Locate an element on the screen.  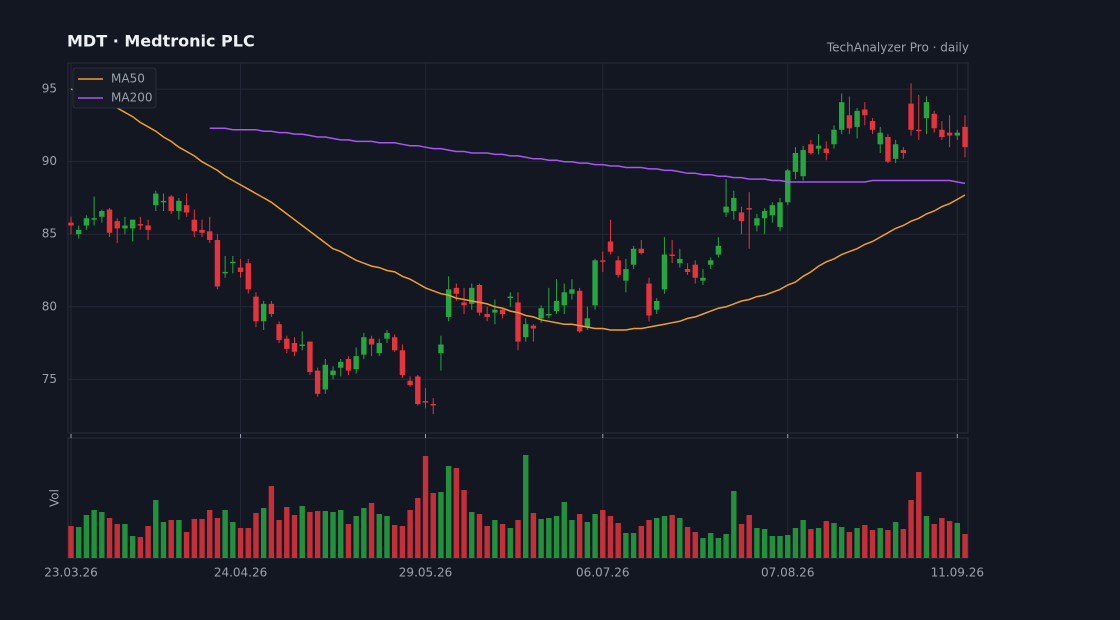
volume-label: Vol is located at coordinates (55, 498).